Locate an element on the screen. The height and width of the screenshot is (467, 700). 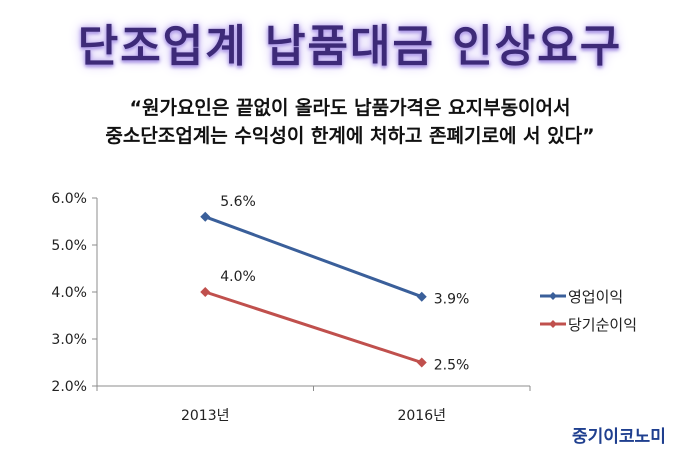
data-label: 4.0% is located at coordinates (238, 277).